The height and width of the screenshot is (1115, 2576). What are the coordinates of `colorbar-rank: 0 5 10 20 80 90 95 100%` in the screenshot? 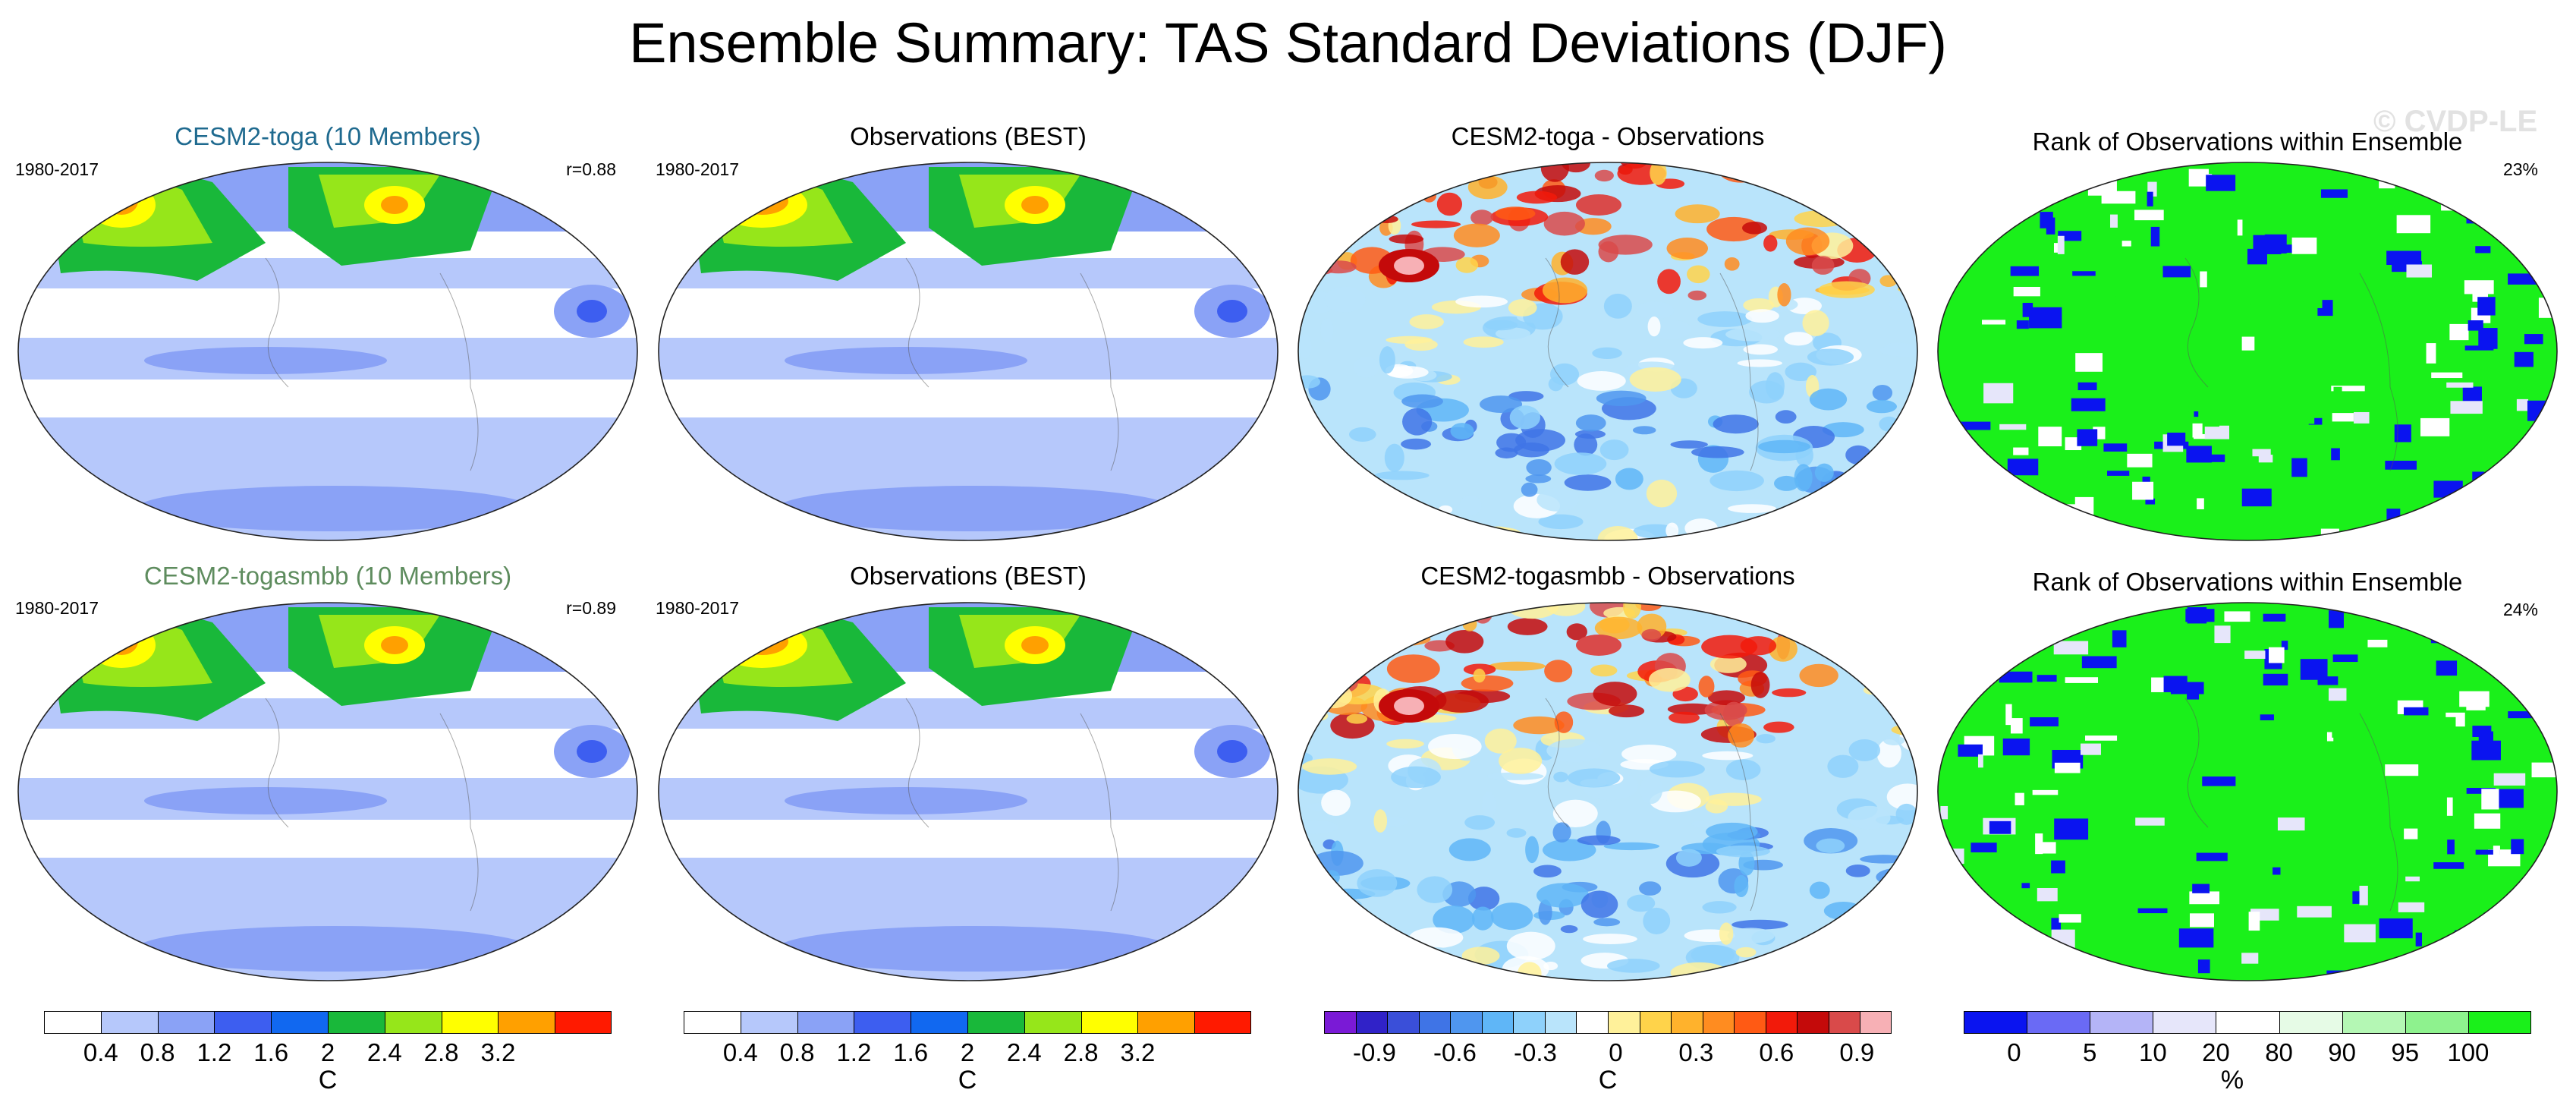 It's located at (2247, 1053).